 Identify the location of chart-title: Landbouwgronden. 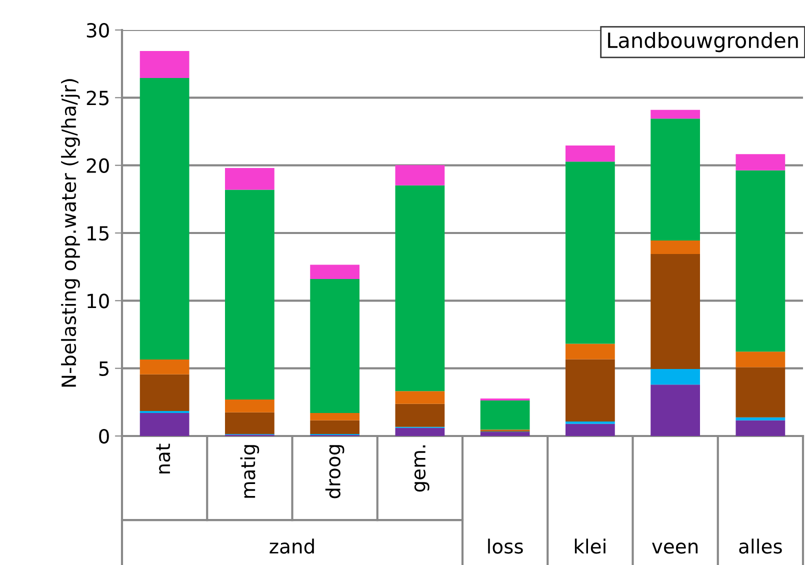
(703, 42).